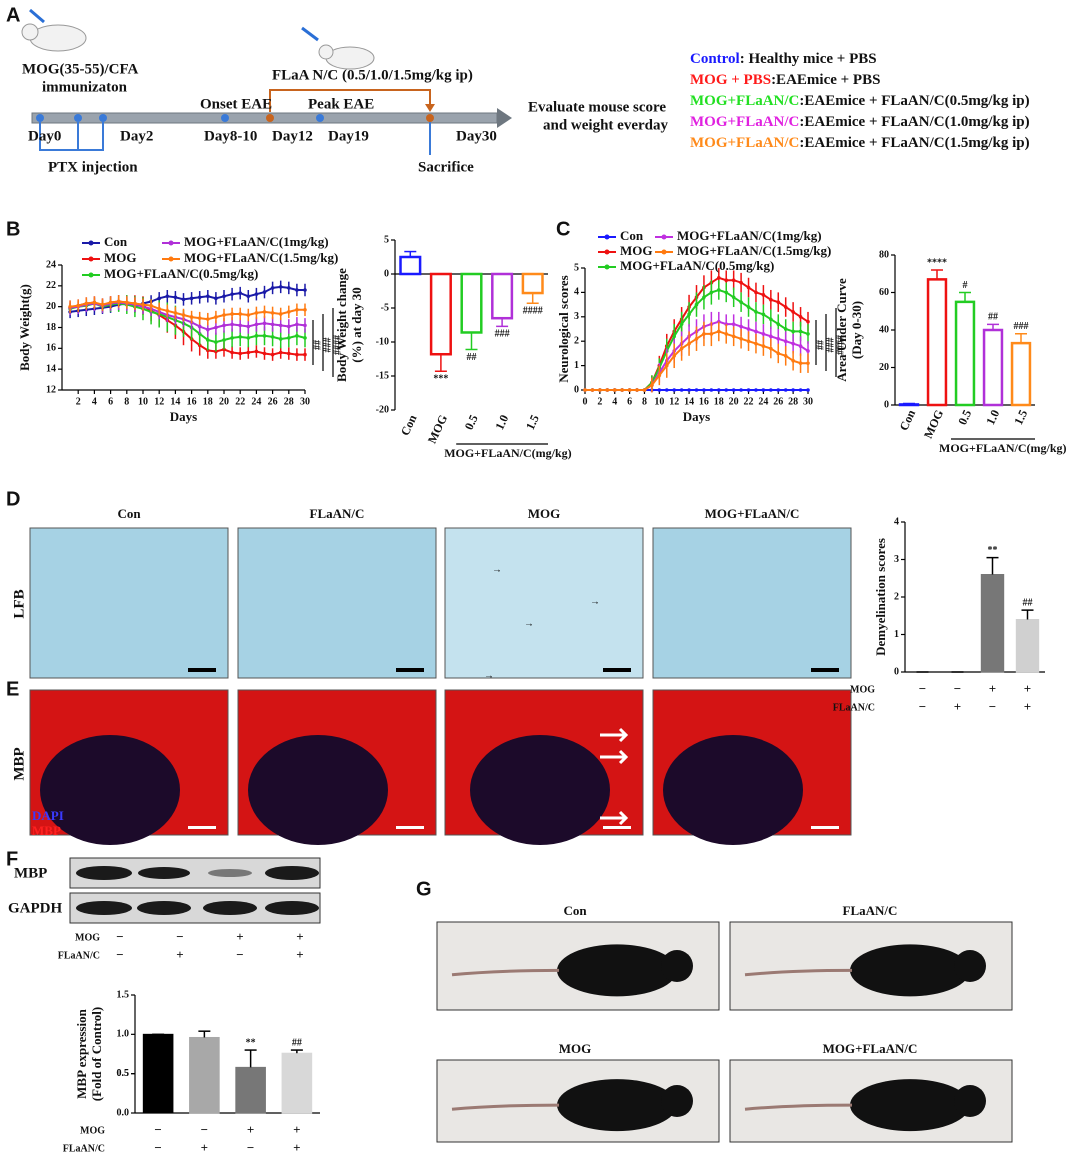 The width and height of the screenshot is (1072, 1156). Describe the element at coordinates (13, 15) in the screenshot. I see `panel-letter: A` at that location.